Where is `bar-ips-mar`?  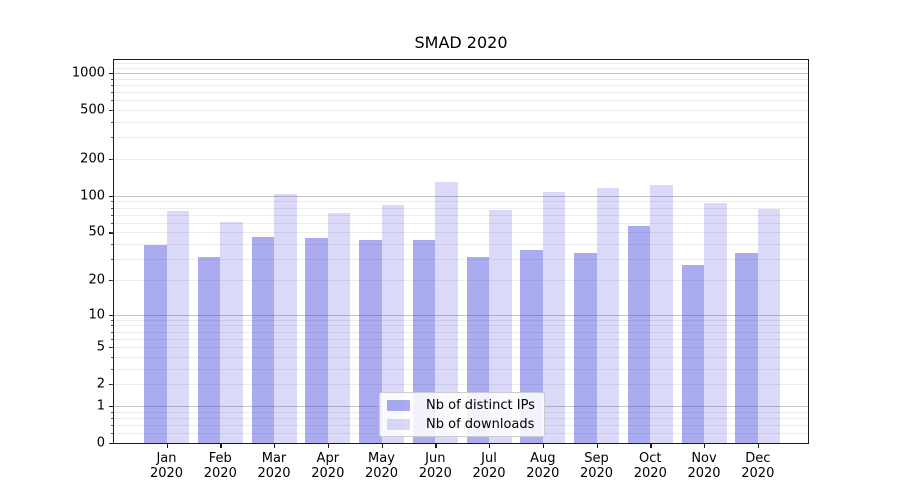 bar-ips-mar is located at coordinates (262, 339).